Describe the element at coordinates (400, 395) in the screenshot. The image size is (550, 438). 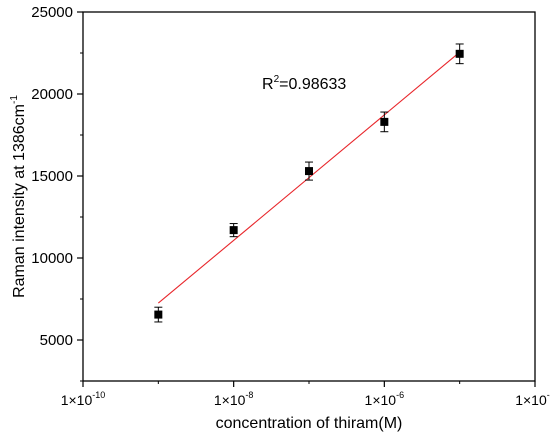
I see `x-tick-label-exp: -6` at that location.